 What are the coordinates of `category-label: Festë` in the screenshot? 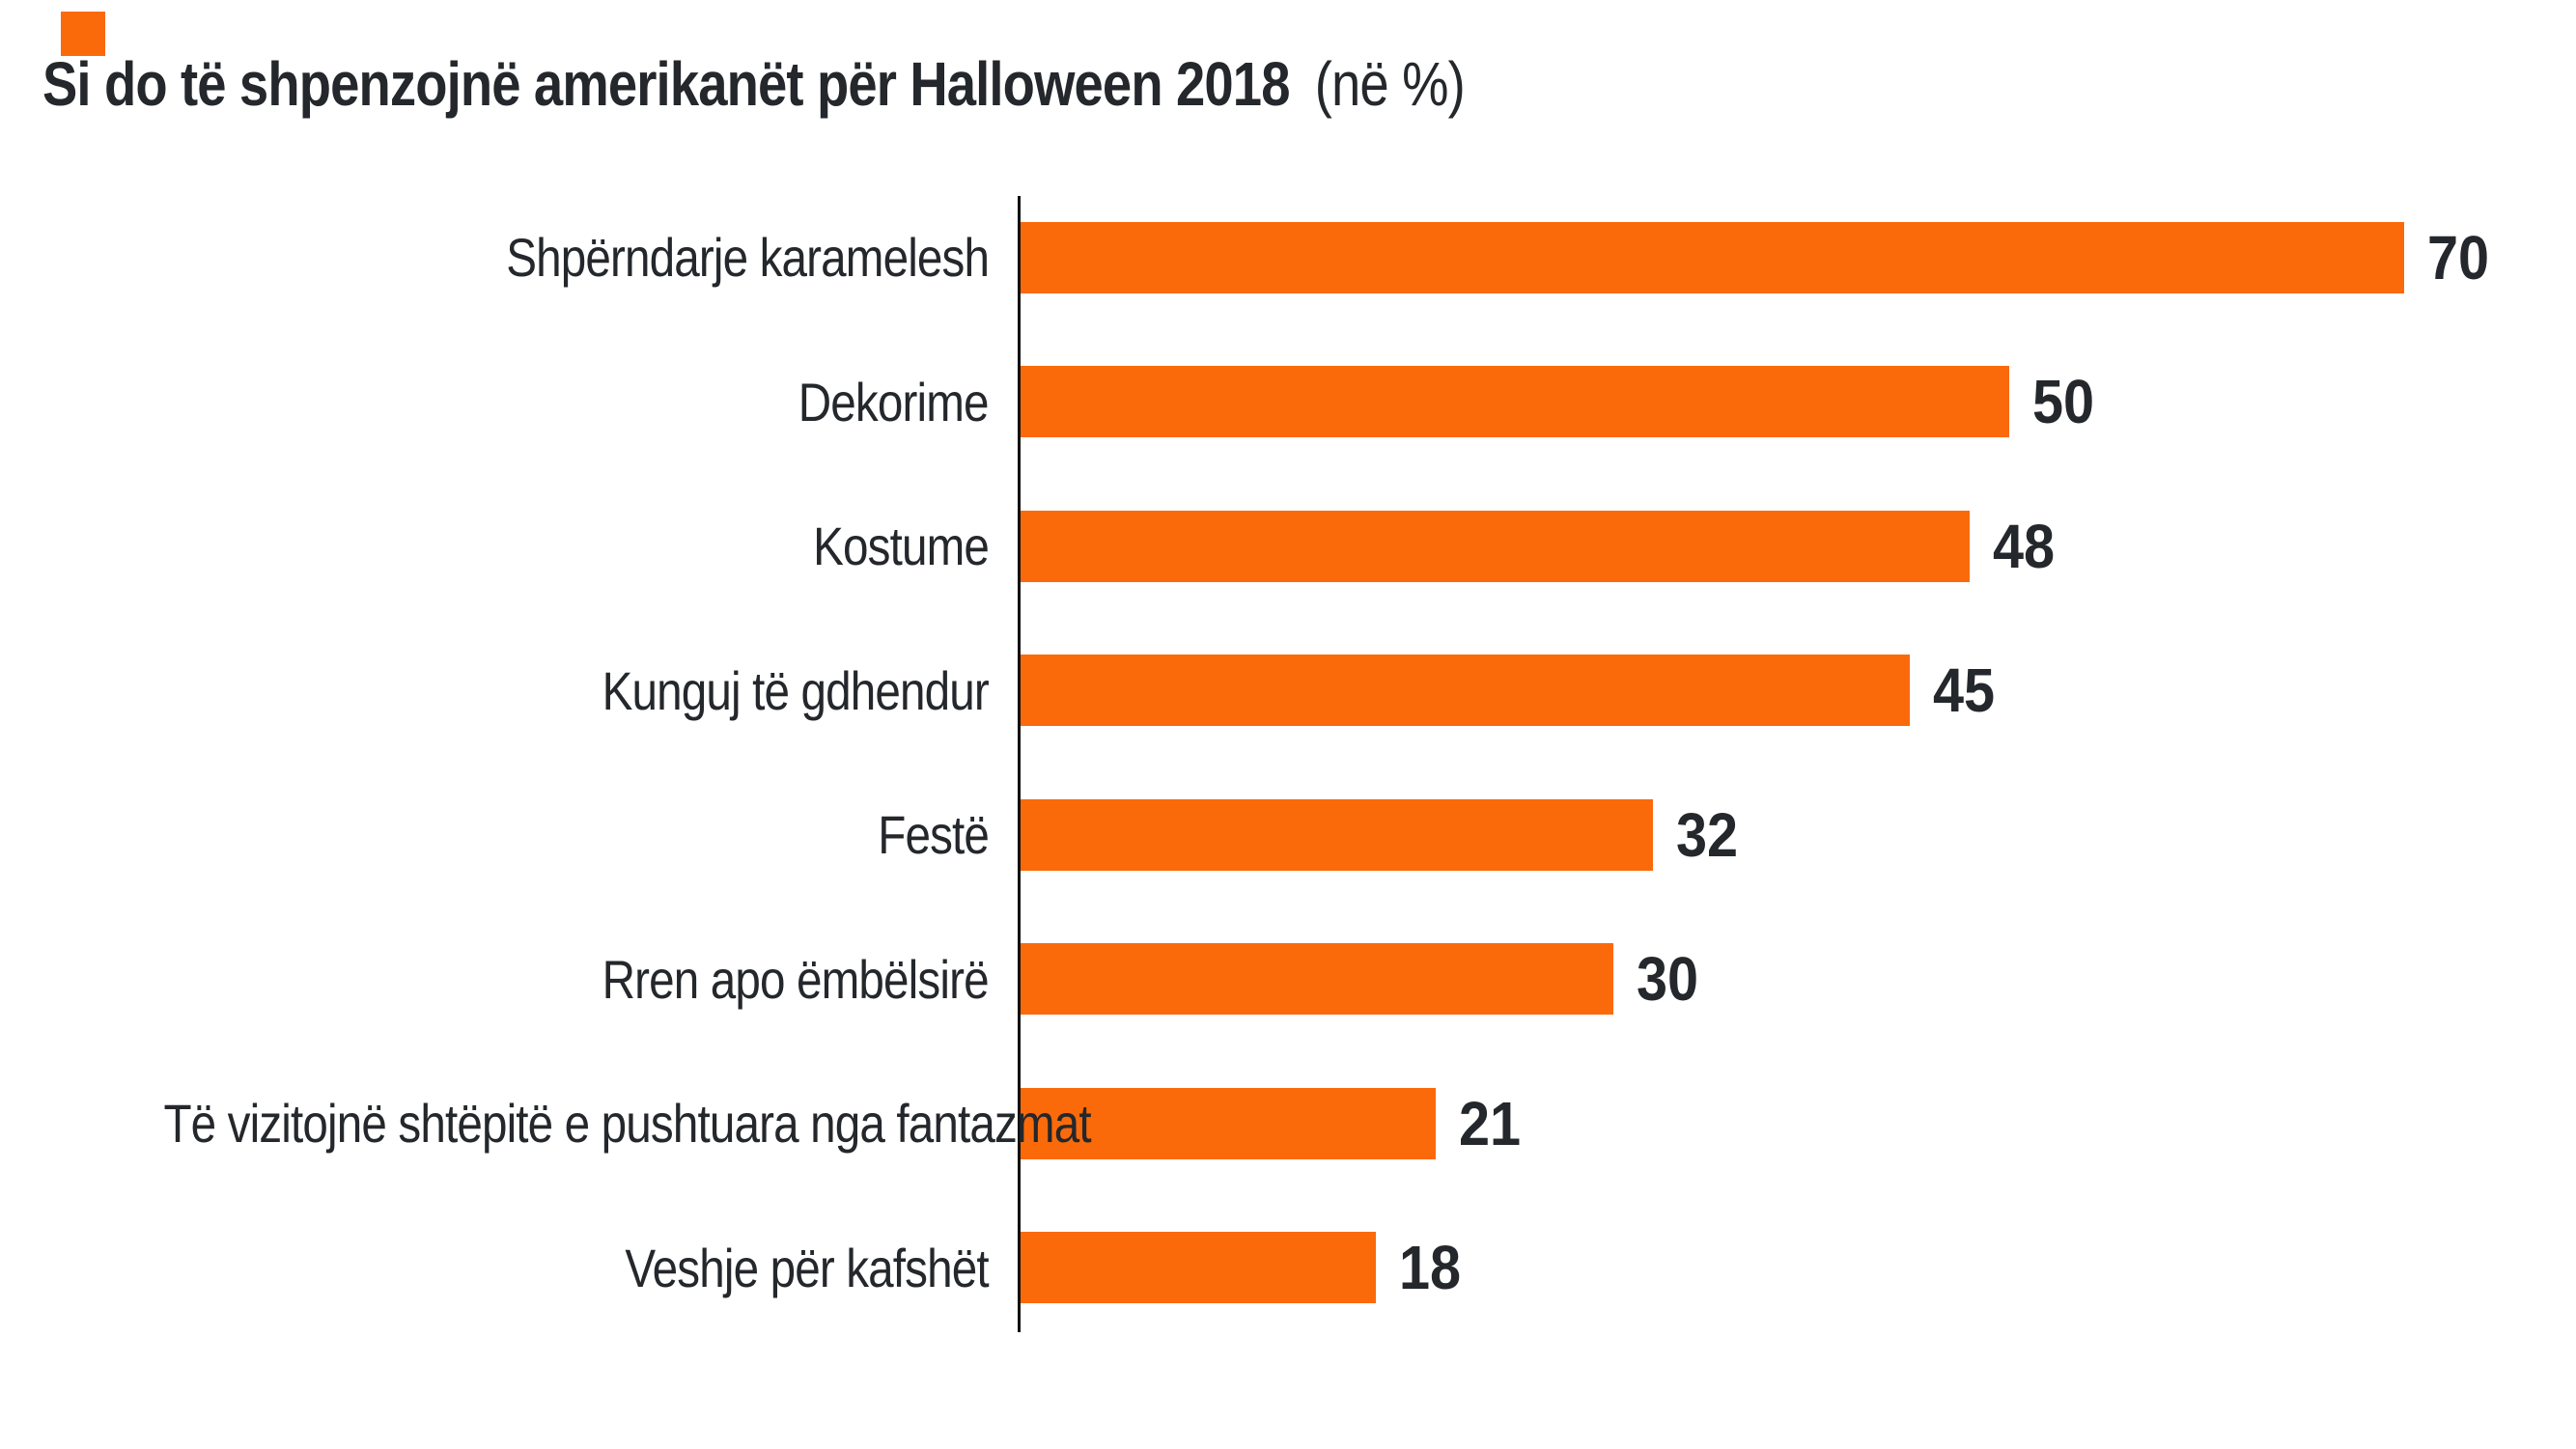 It's located at (934, 835).